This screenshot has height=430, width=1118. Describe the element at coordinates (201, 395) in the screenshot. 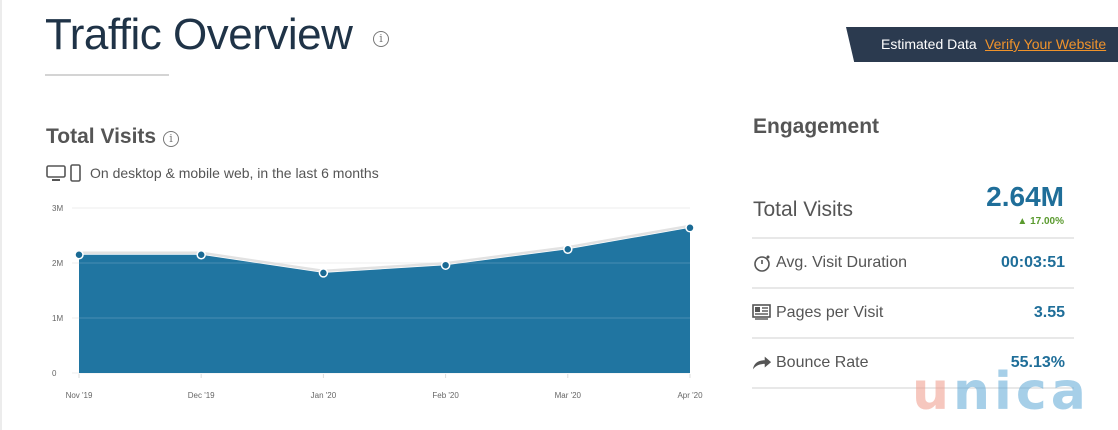

I see `x-tick-label: Dec '19` at that location.